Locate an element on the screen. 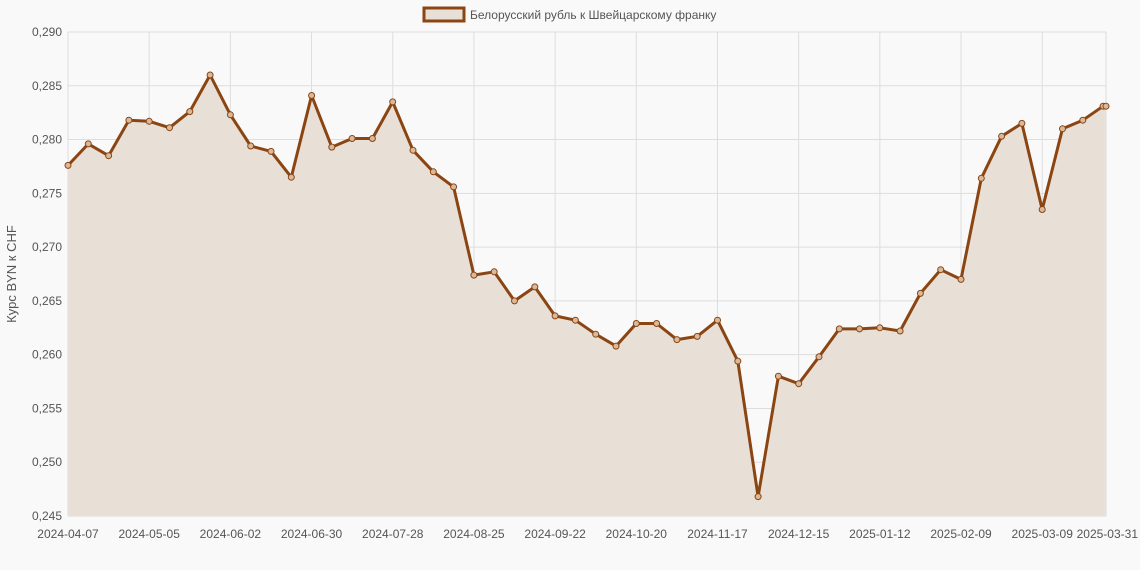 This screenshot has height=570, width=1140. x-tick-label: 2024-06-02 is located at coordinates (231, 534).